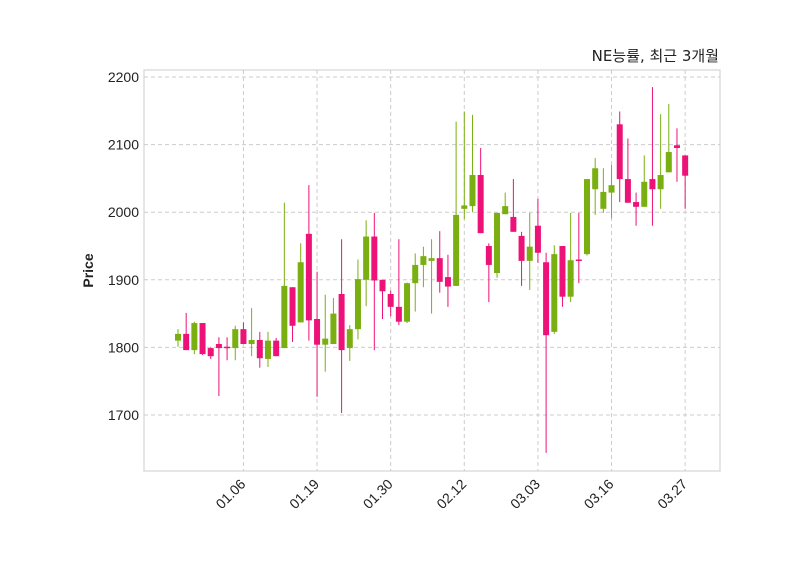  I want to click on x-tick-label: 01.30, so click(378, 494).